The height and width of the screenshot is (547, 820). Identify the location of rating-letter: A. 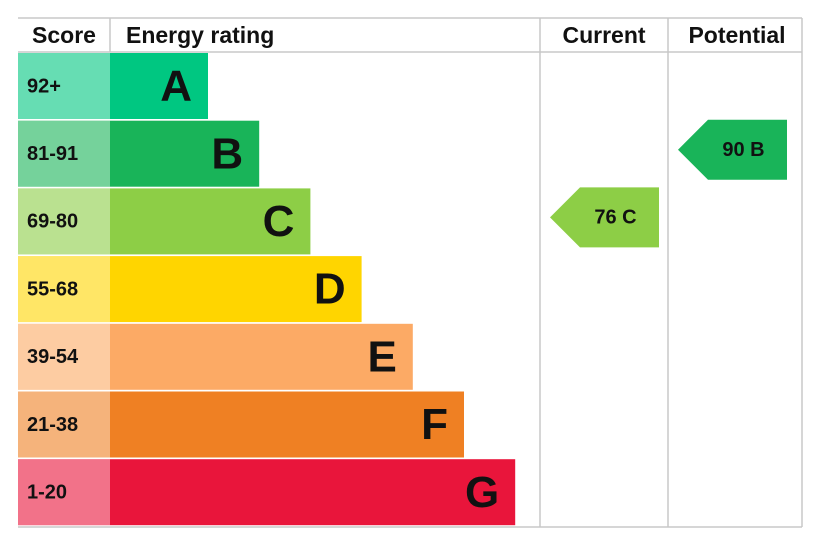
(176, 86).